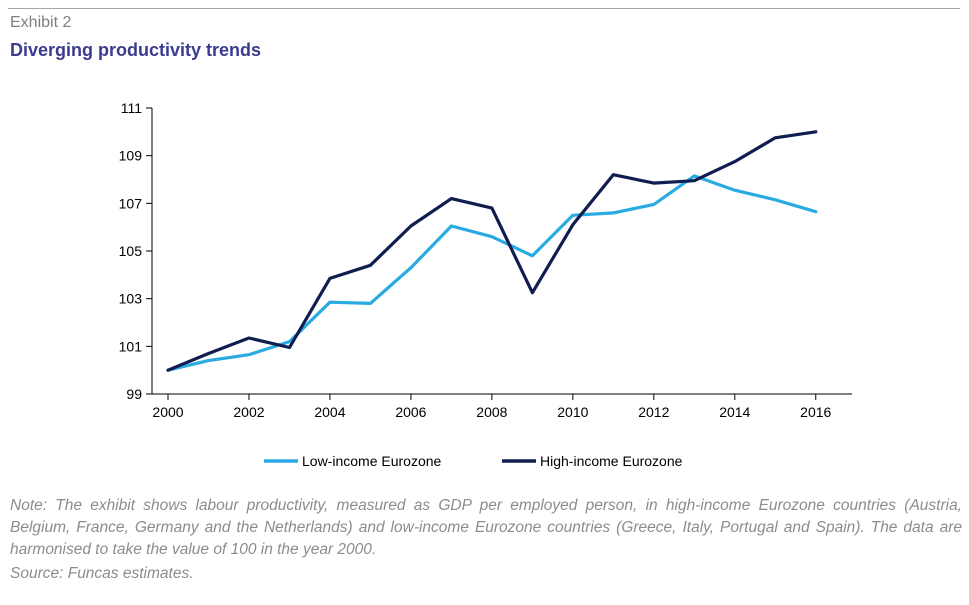 The height and width of the screenshot is (605, 969). What do you see at coordinates (134, 394) in the screenshot?
I see `y-tick-label: 99` at bounding box center [134, 394].